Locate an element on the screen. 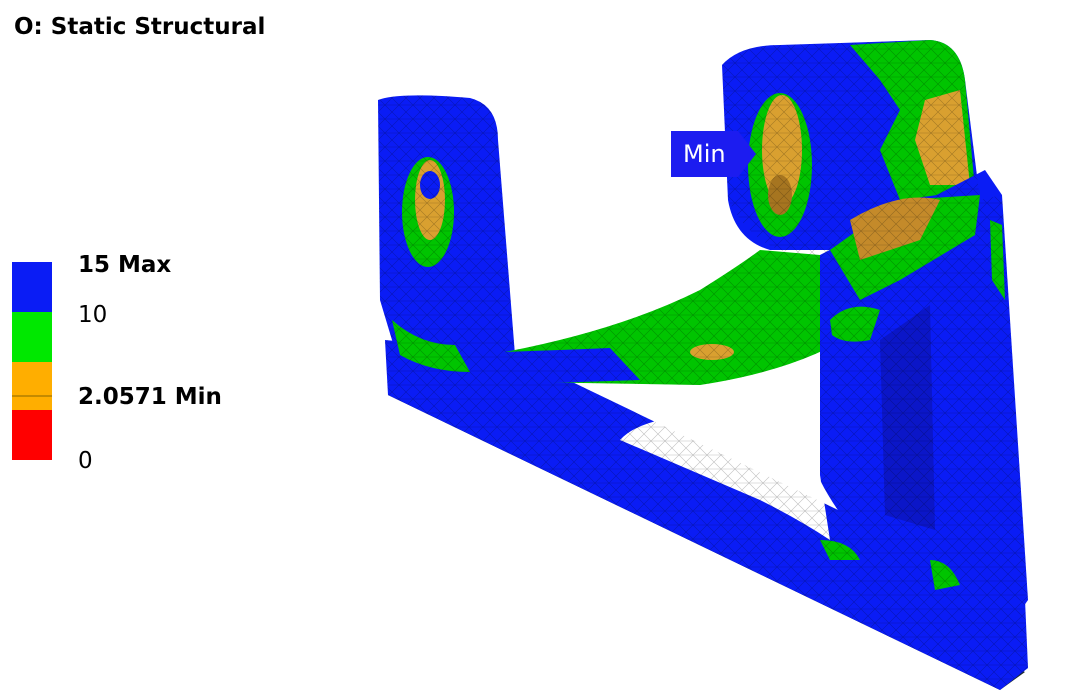  legend-band-max is located at coordinates (32, 287).